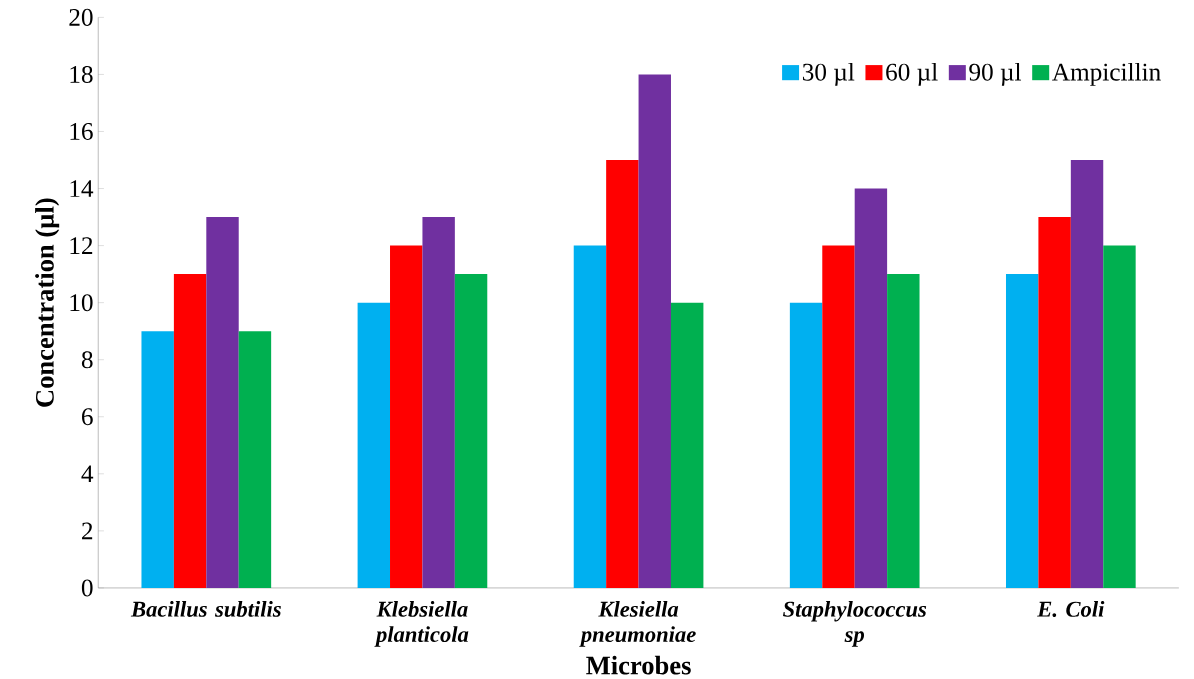 The image size is (1194, 679). Describe the element at coordinates (1071, 609) in the screenshot. I see `x-tick-label: E. Coli` at that location.